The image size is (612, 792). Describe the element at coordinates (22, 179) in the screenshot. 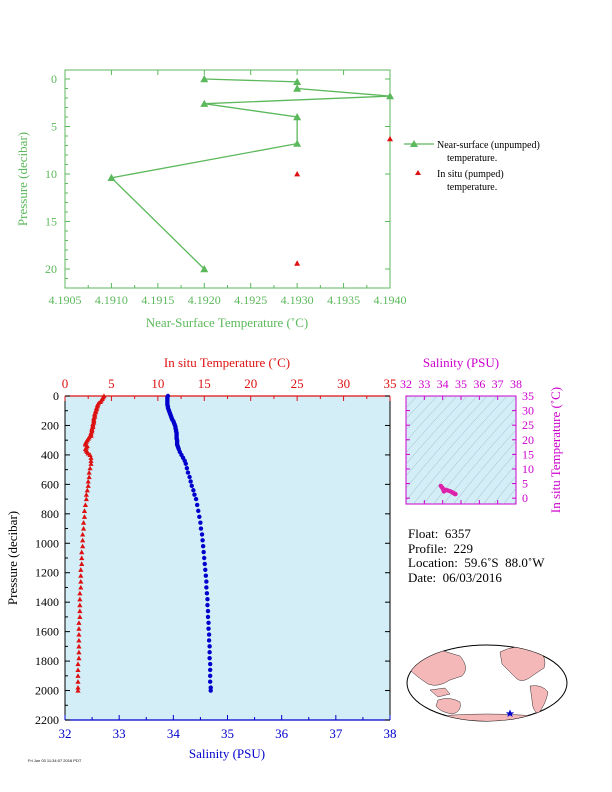

I see `near-surface-y-label: Pressure (decibar)` at that location.